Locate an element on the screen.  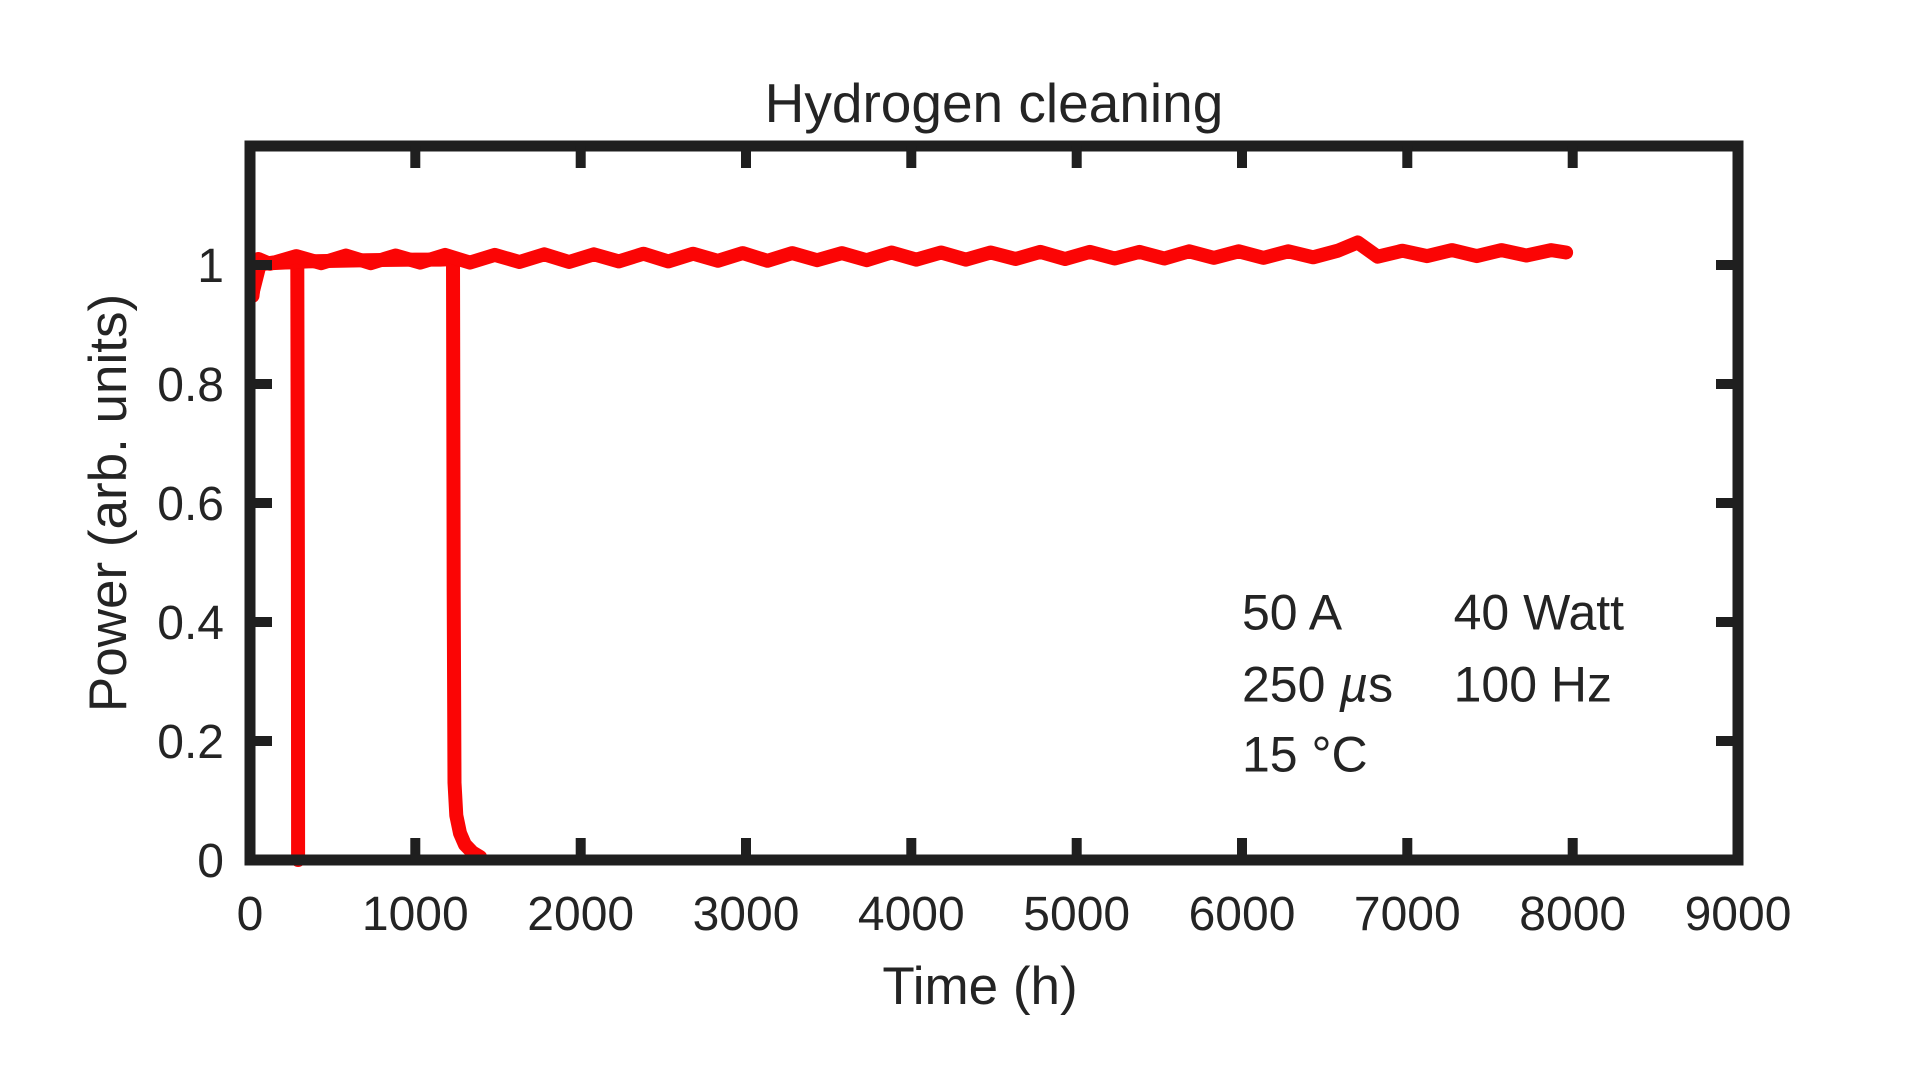
x-tick-label: 4000 is located at coordinates (911, 914).